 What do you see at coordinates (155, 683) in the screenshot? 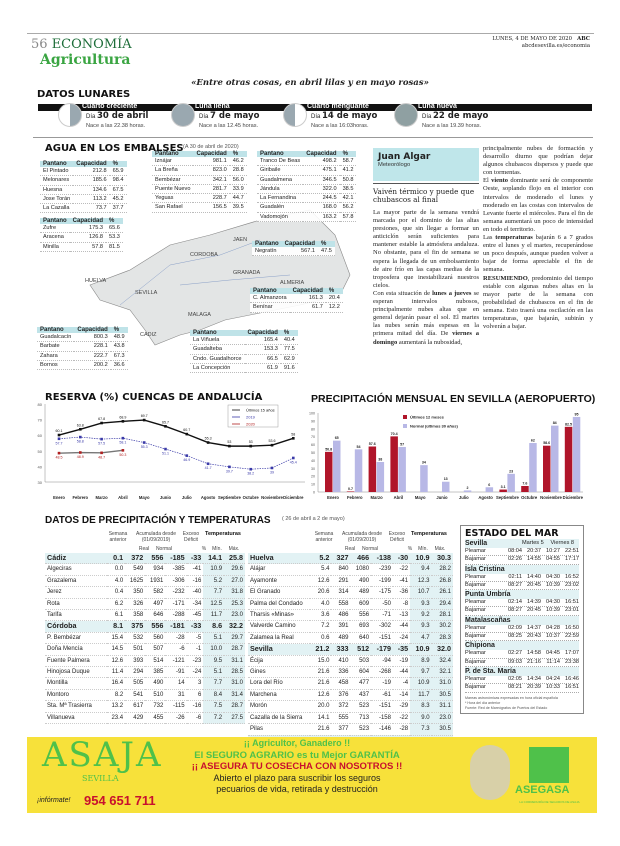
I see `cell-value: 490` at bounding box center [155, 683].